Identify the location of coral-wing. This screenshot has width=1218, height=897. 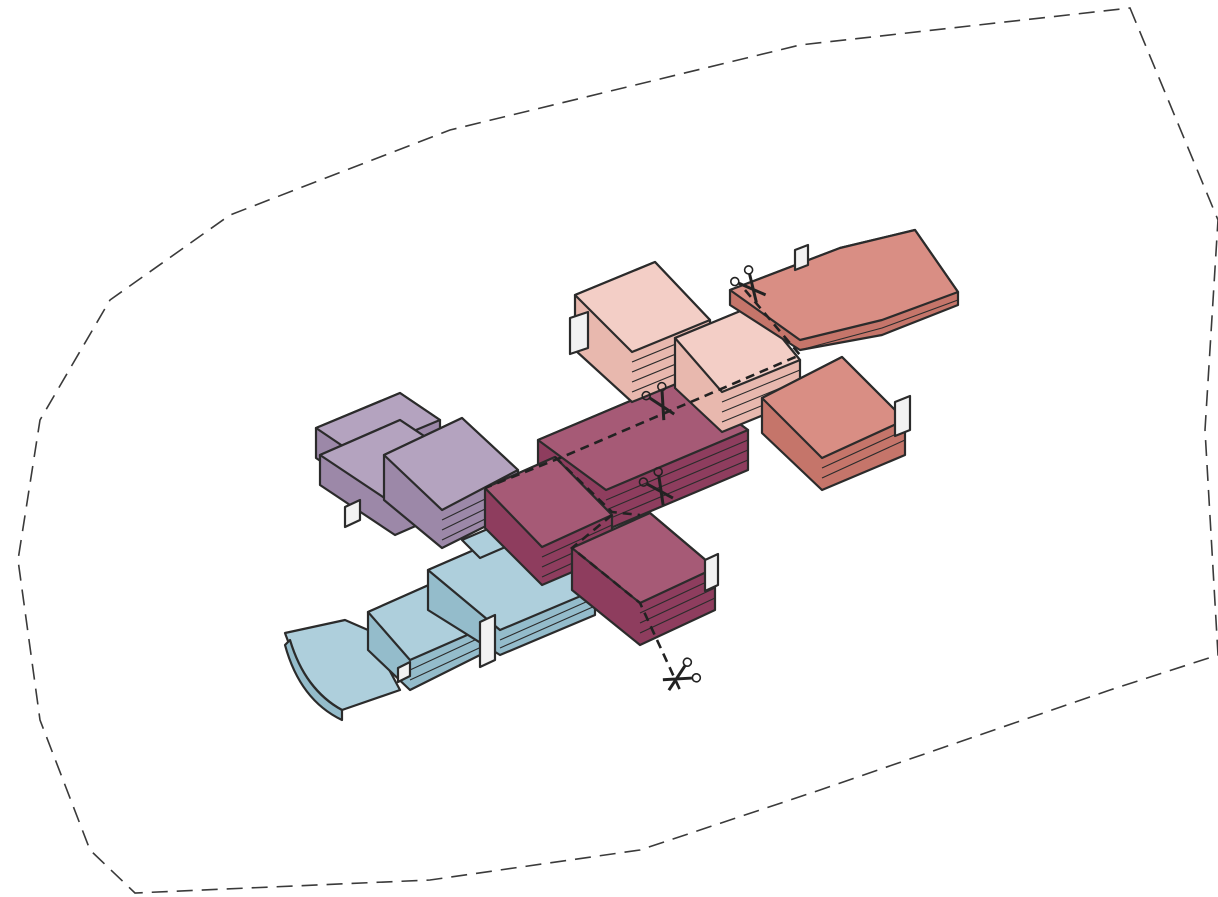
(844, 360).